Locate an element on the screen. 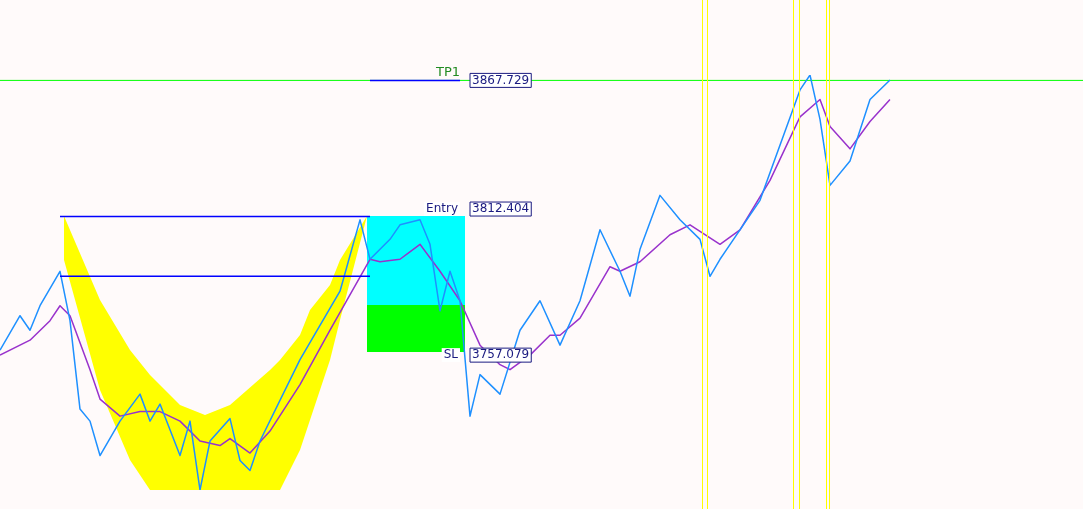 This screenshot has width=1083, height=509. annotation: 3757.079 is located at coordinates (501, 354).